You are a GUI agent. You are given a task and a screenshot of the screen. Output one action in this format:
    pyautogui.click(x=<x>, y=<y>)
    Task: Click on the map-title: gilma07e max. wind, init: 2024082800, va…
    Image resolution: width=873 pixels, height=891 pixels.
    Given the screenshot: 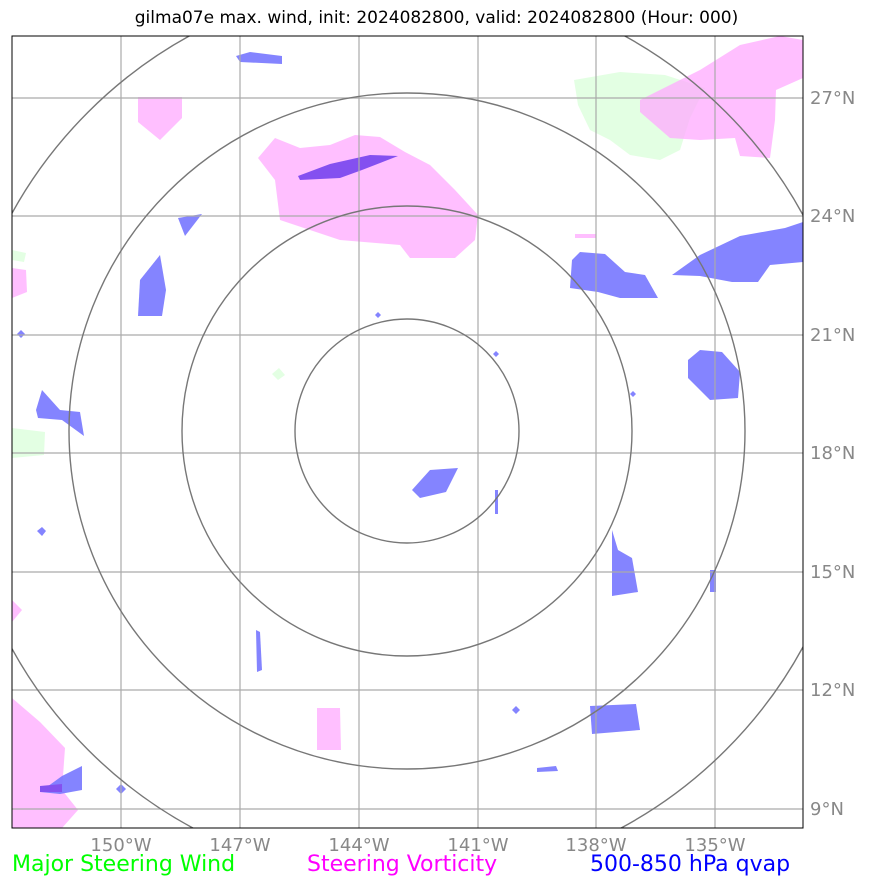 What is the action you would take?
    pyautogui.click(x=436, y=18)
    